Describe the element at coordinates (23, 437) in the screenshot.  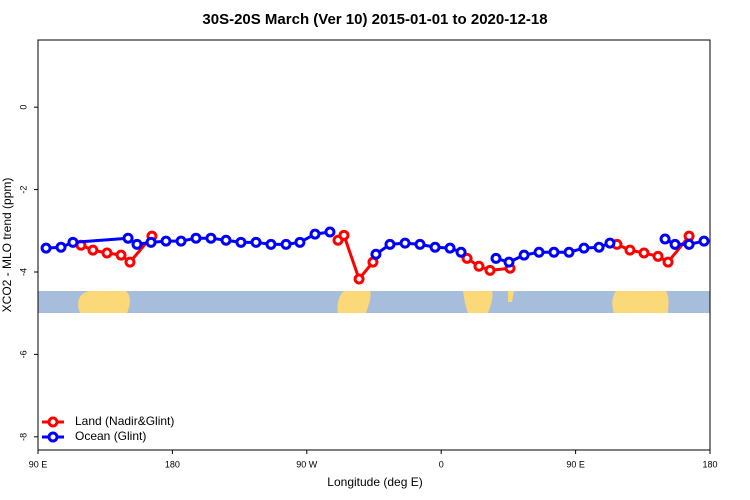
I see `y-tick-label: -8` at that location.